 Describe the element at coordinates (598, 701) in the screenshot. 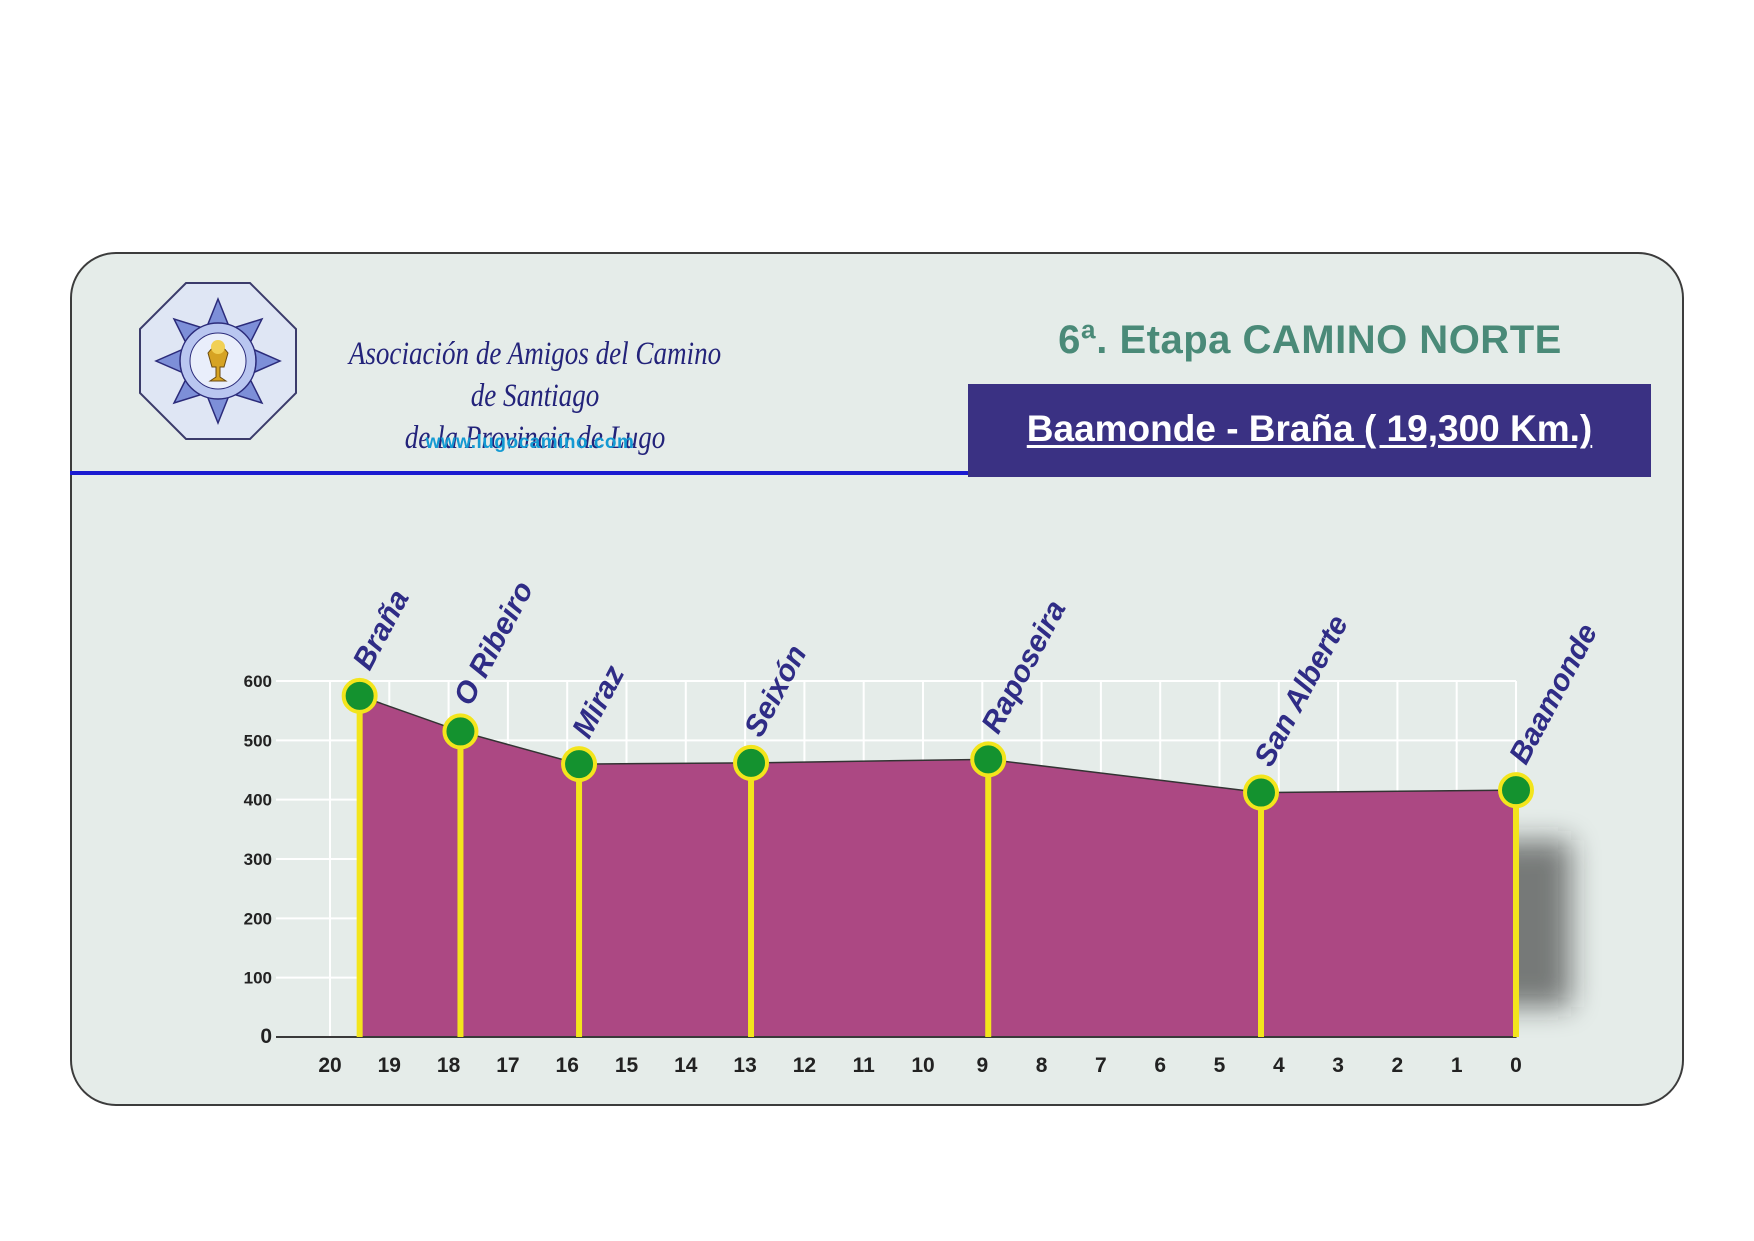

I see `waypoint-label: Miraz` at that location.